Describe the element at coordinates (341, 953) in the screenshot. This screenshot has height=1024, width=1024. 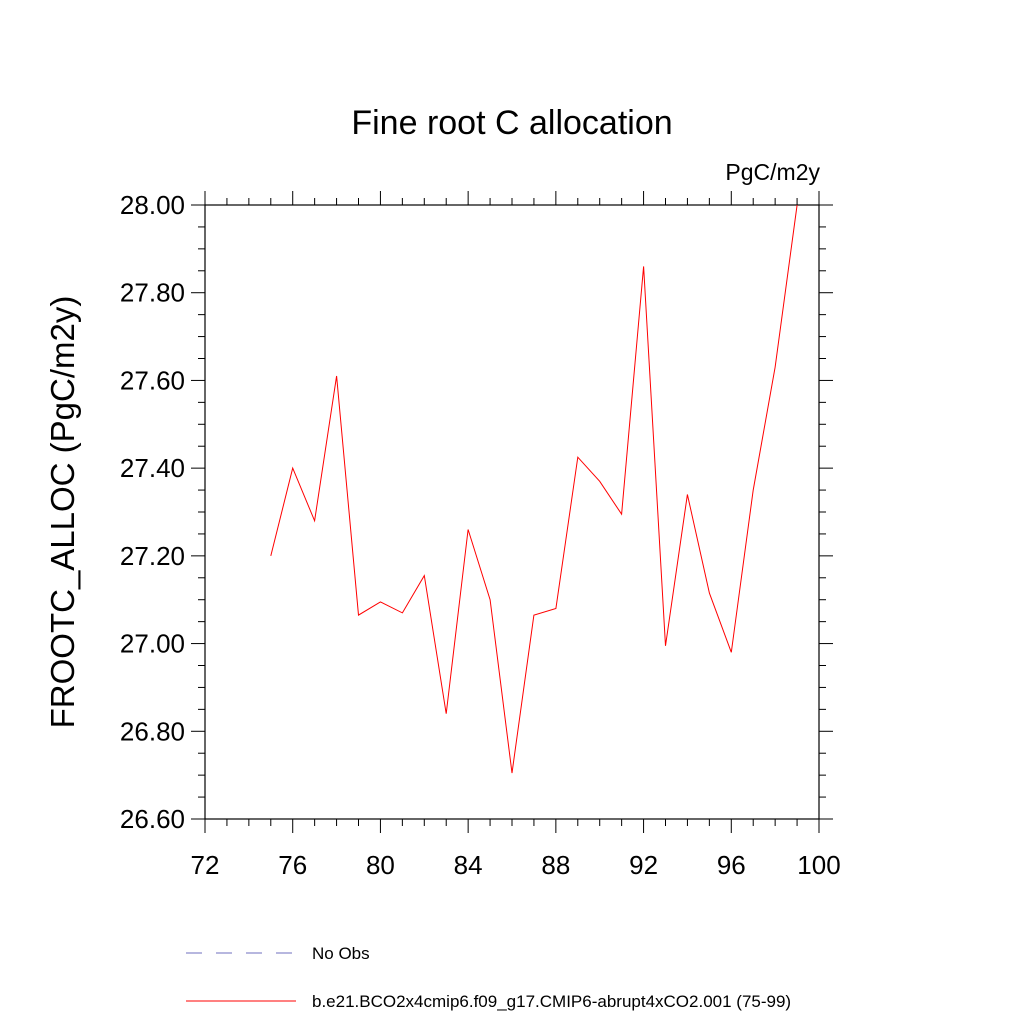
I see `legend-label-no-obs: No Obs` at that location.